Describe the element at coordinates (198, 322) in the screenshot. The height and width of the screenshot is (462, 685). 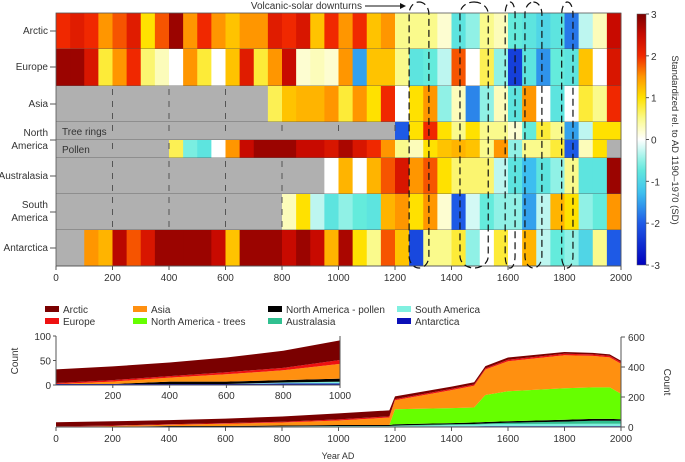
I see `legend-label: North America - trees` at that location.